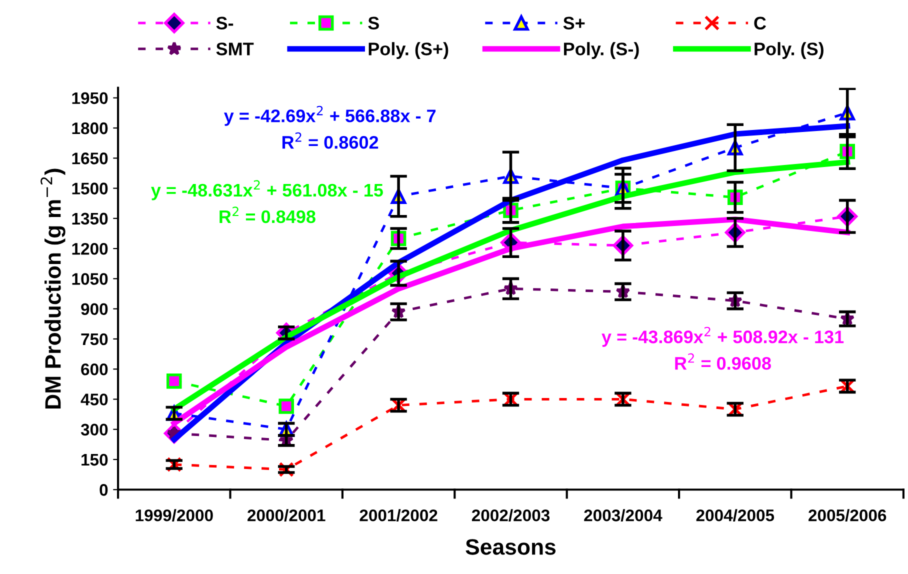 This screenshot has width=908, height=574. I want to click on y-tick-label: 450, so click(94, 400).